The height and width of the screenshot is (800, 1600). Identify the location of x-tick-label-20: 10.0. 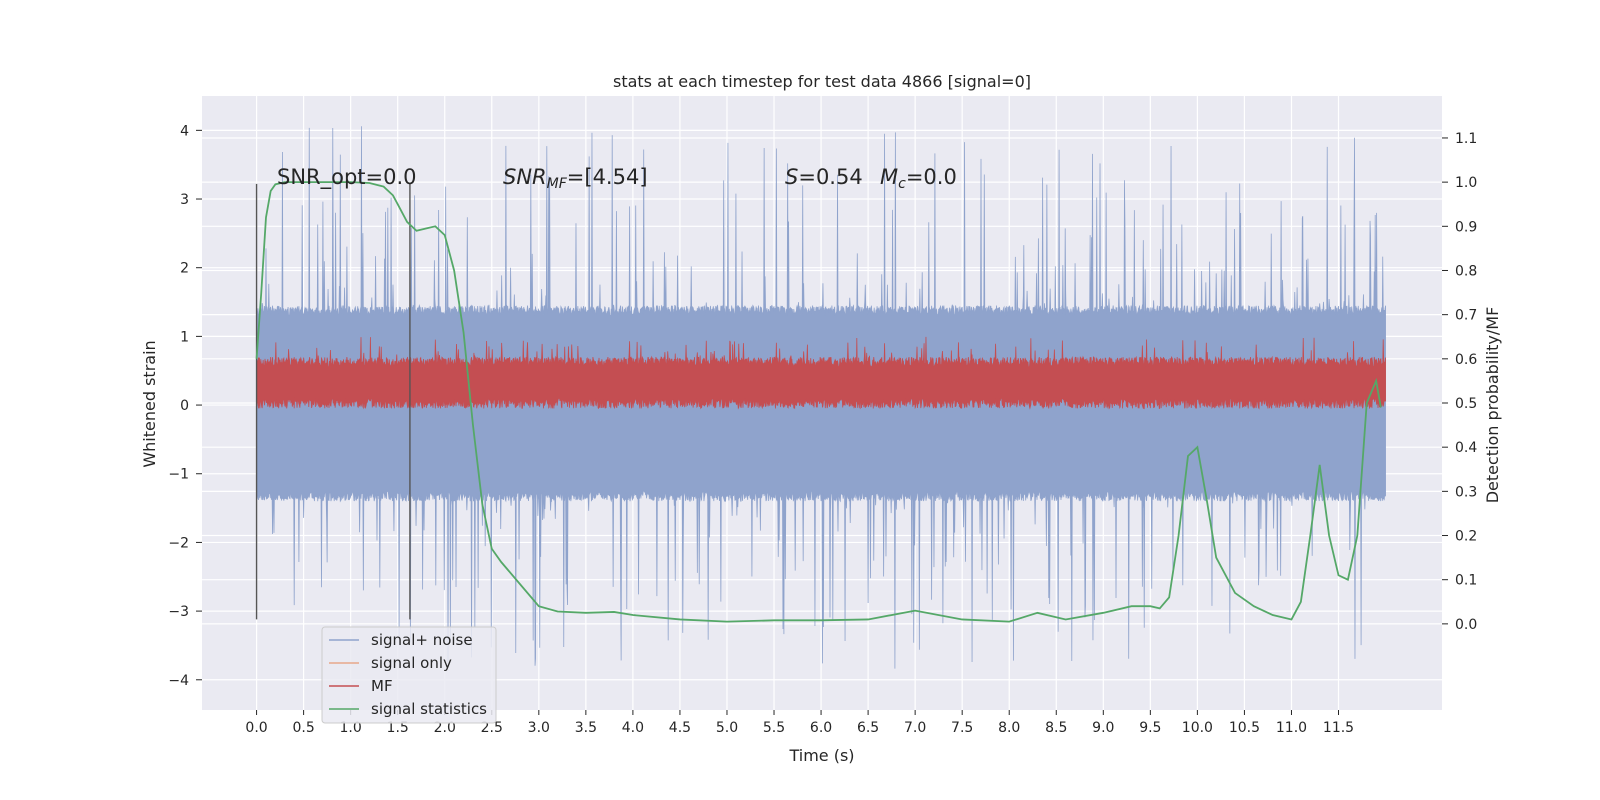
(1197, 728).